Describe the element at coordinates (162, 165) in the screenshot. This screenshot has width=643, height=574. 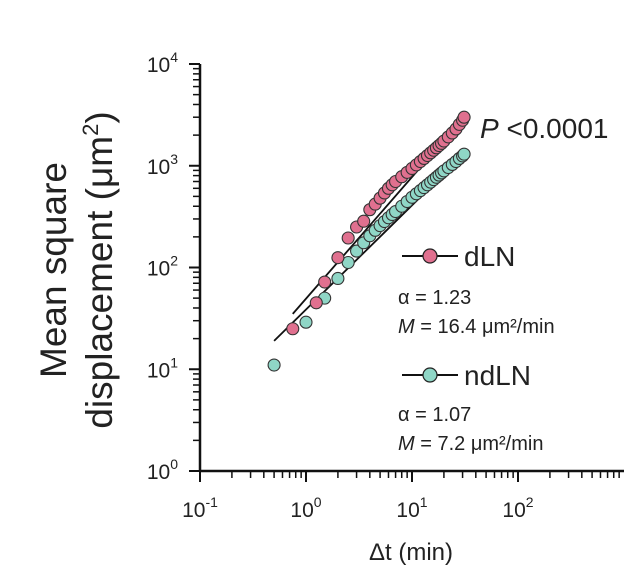
I see `y-tick-label: 10³` at that location.